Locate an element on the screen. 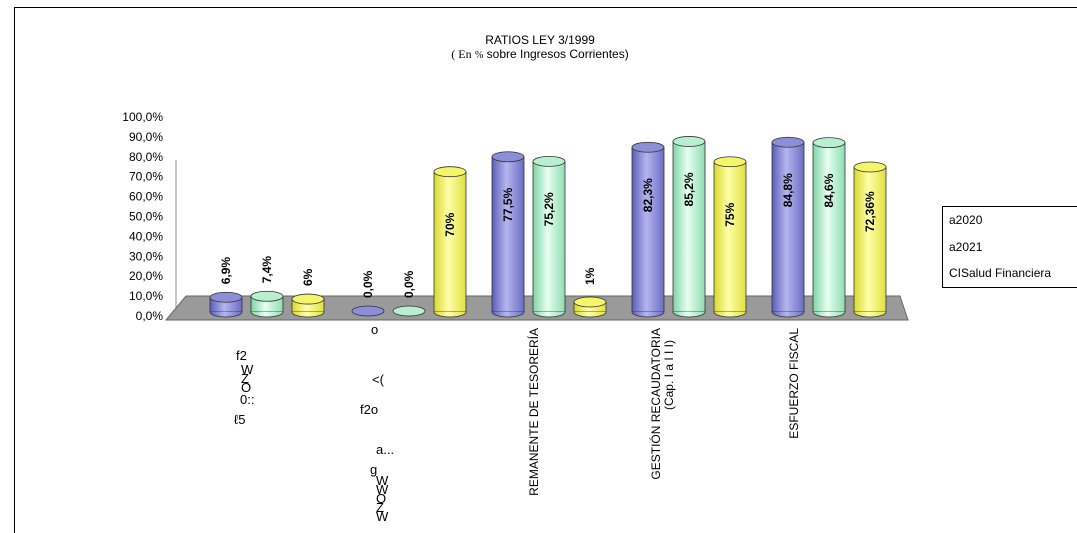 This screenshot has width=1077, height=533. data-label: 84,6% is located at coordinates (829, 190).